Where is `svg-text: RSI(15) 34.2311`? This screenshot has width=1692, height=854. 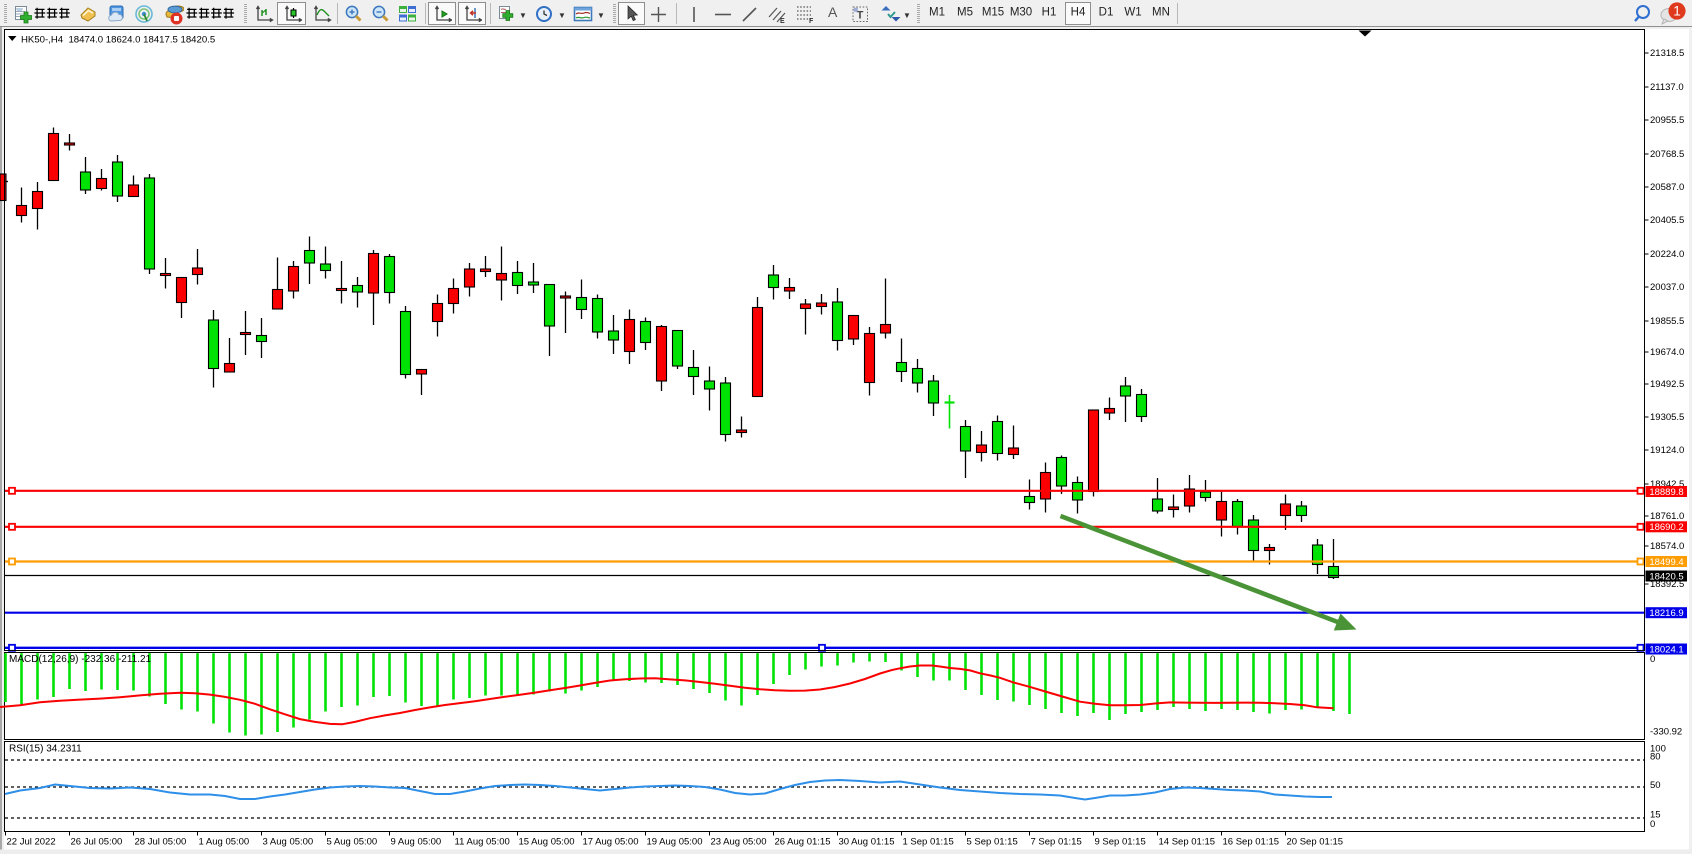 svg-text: RSI(15) 34.2311 is located at coordinates (45, 749).